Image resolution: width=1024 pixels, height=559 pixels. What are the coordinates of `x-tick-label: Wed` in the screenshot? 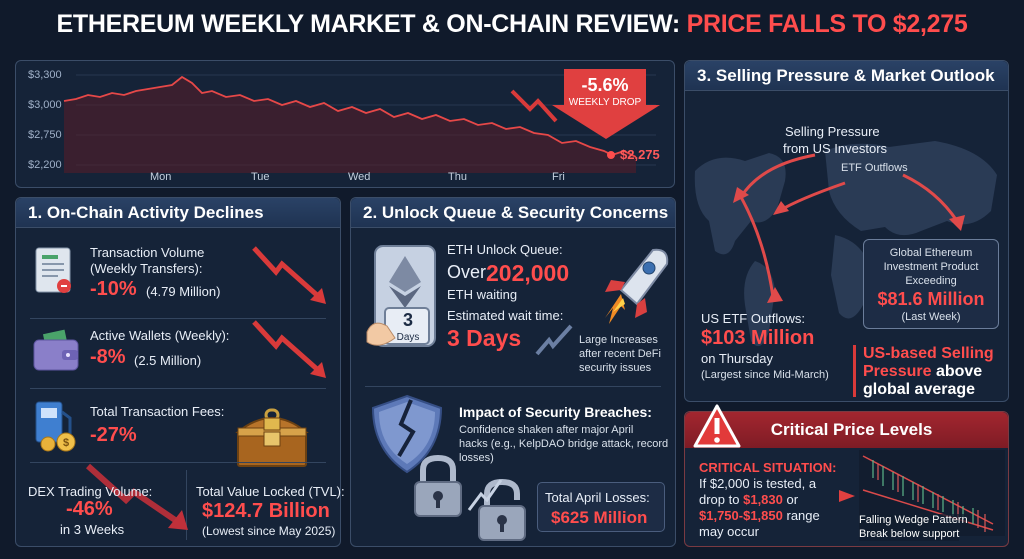 It's located at (359, 177).